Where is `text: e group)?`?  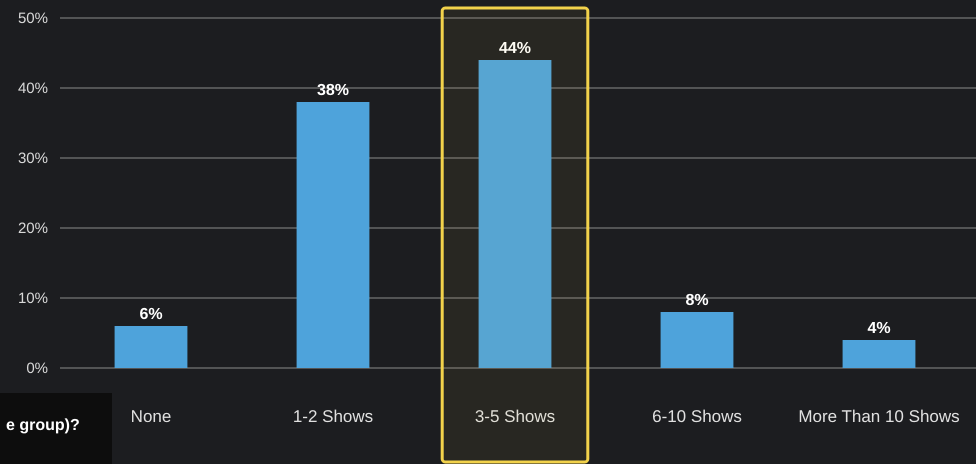
text: e group)? is located at coordinates (43, 425).